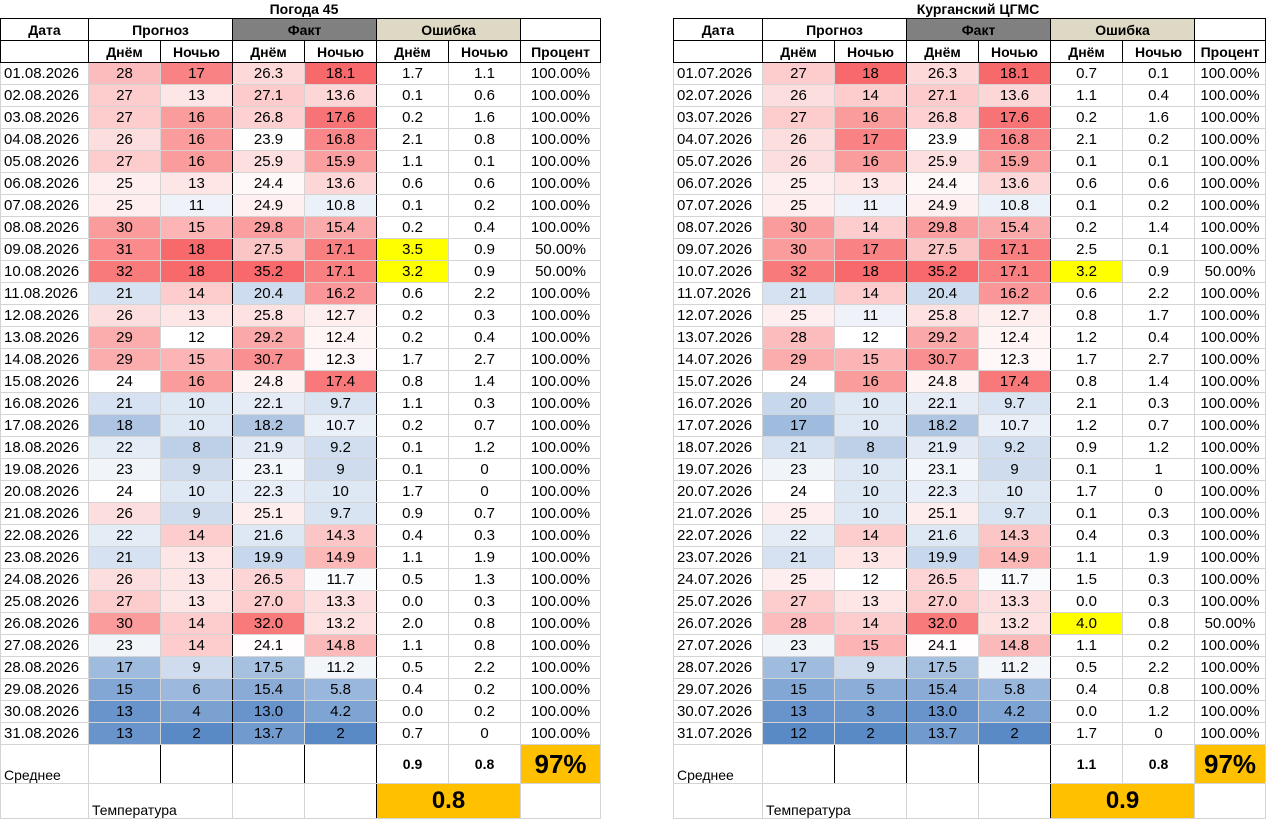  Describe the element at coordinates (1014, 337) in the screenshot. I see `value-cell: 12.4` at that location.